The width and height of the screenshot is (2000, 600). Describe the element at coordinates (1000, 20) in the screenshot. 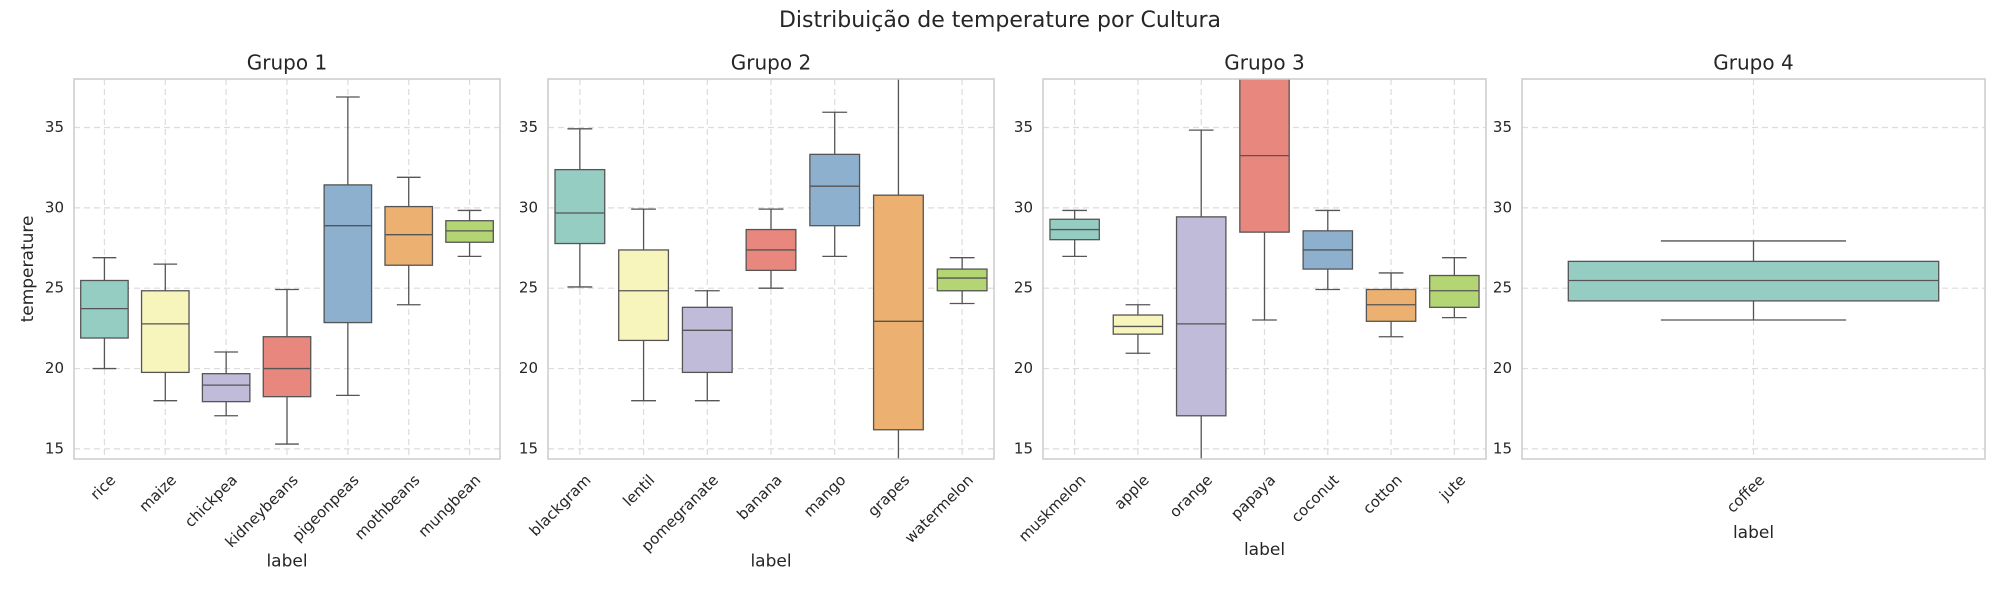

I see `figure-title: Distribuição de temperature por Cultura` at that location.